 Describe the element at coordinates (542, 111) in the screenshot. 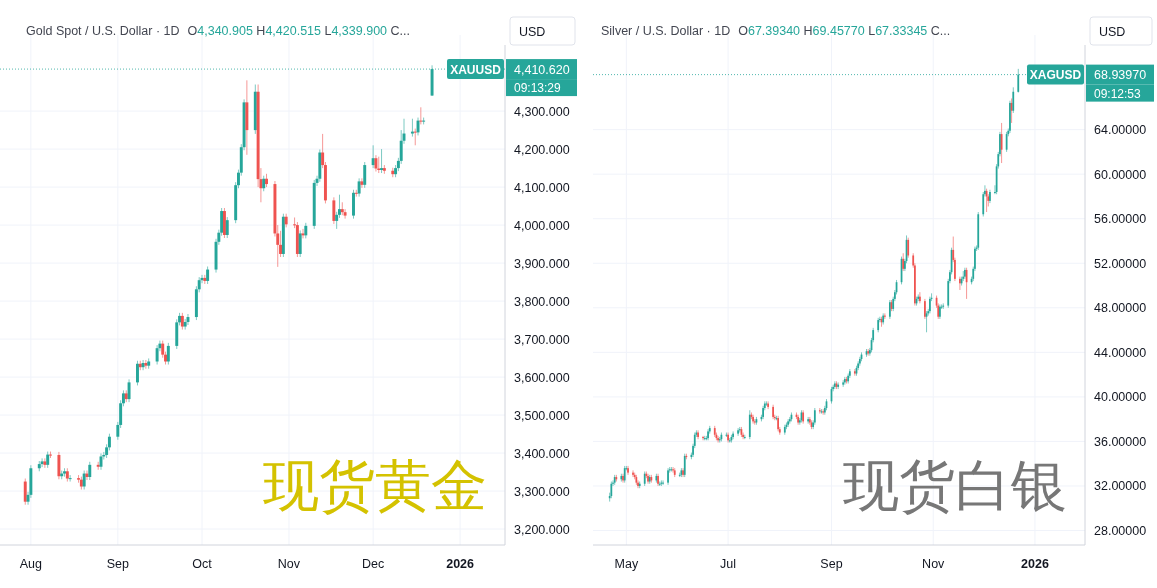

I see `y-tick-label: 4,300.000` at that location.